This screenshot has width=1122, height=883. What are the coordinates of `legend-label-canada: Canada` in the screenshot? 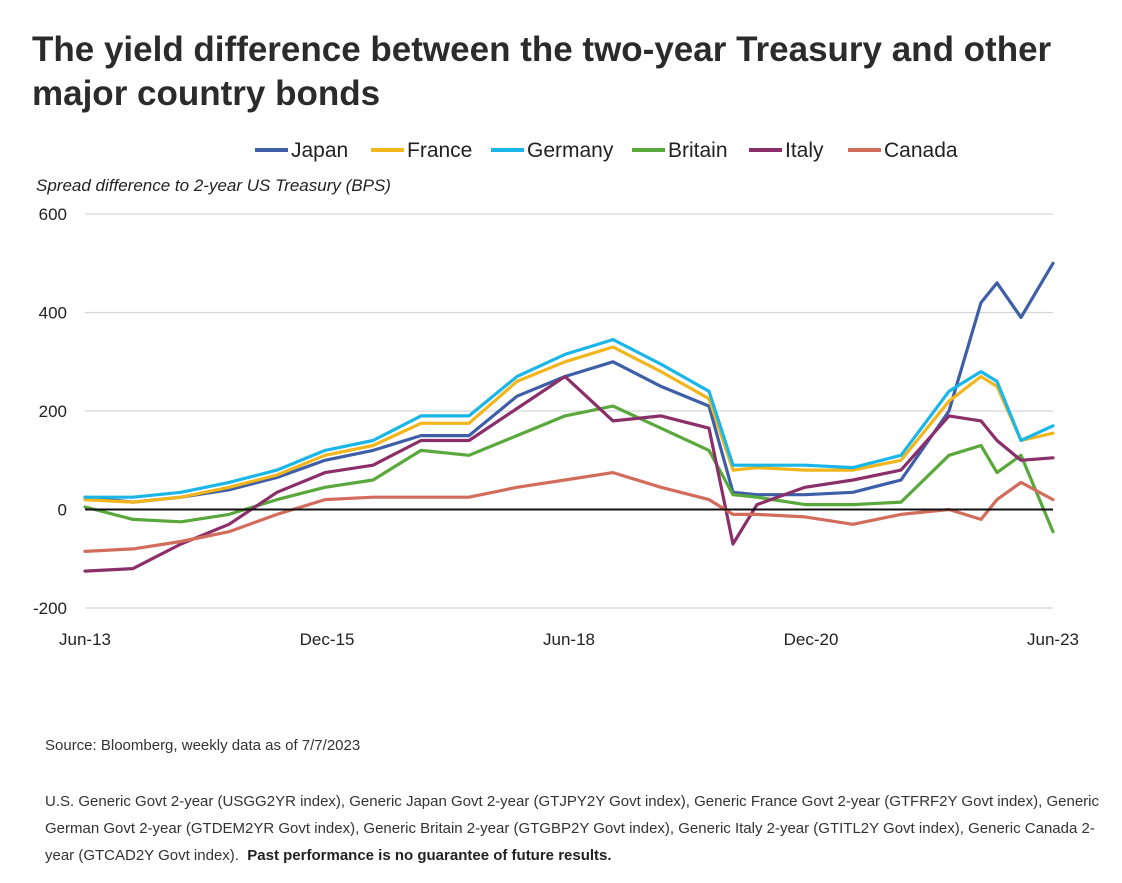 It's located at (921, 150).